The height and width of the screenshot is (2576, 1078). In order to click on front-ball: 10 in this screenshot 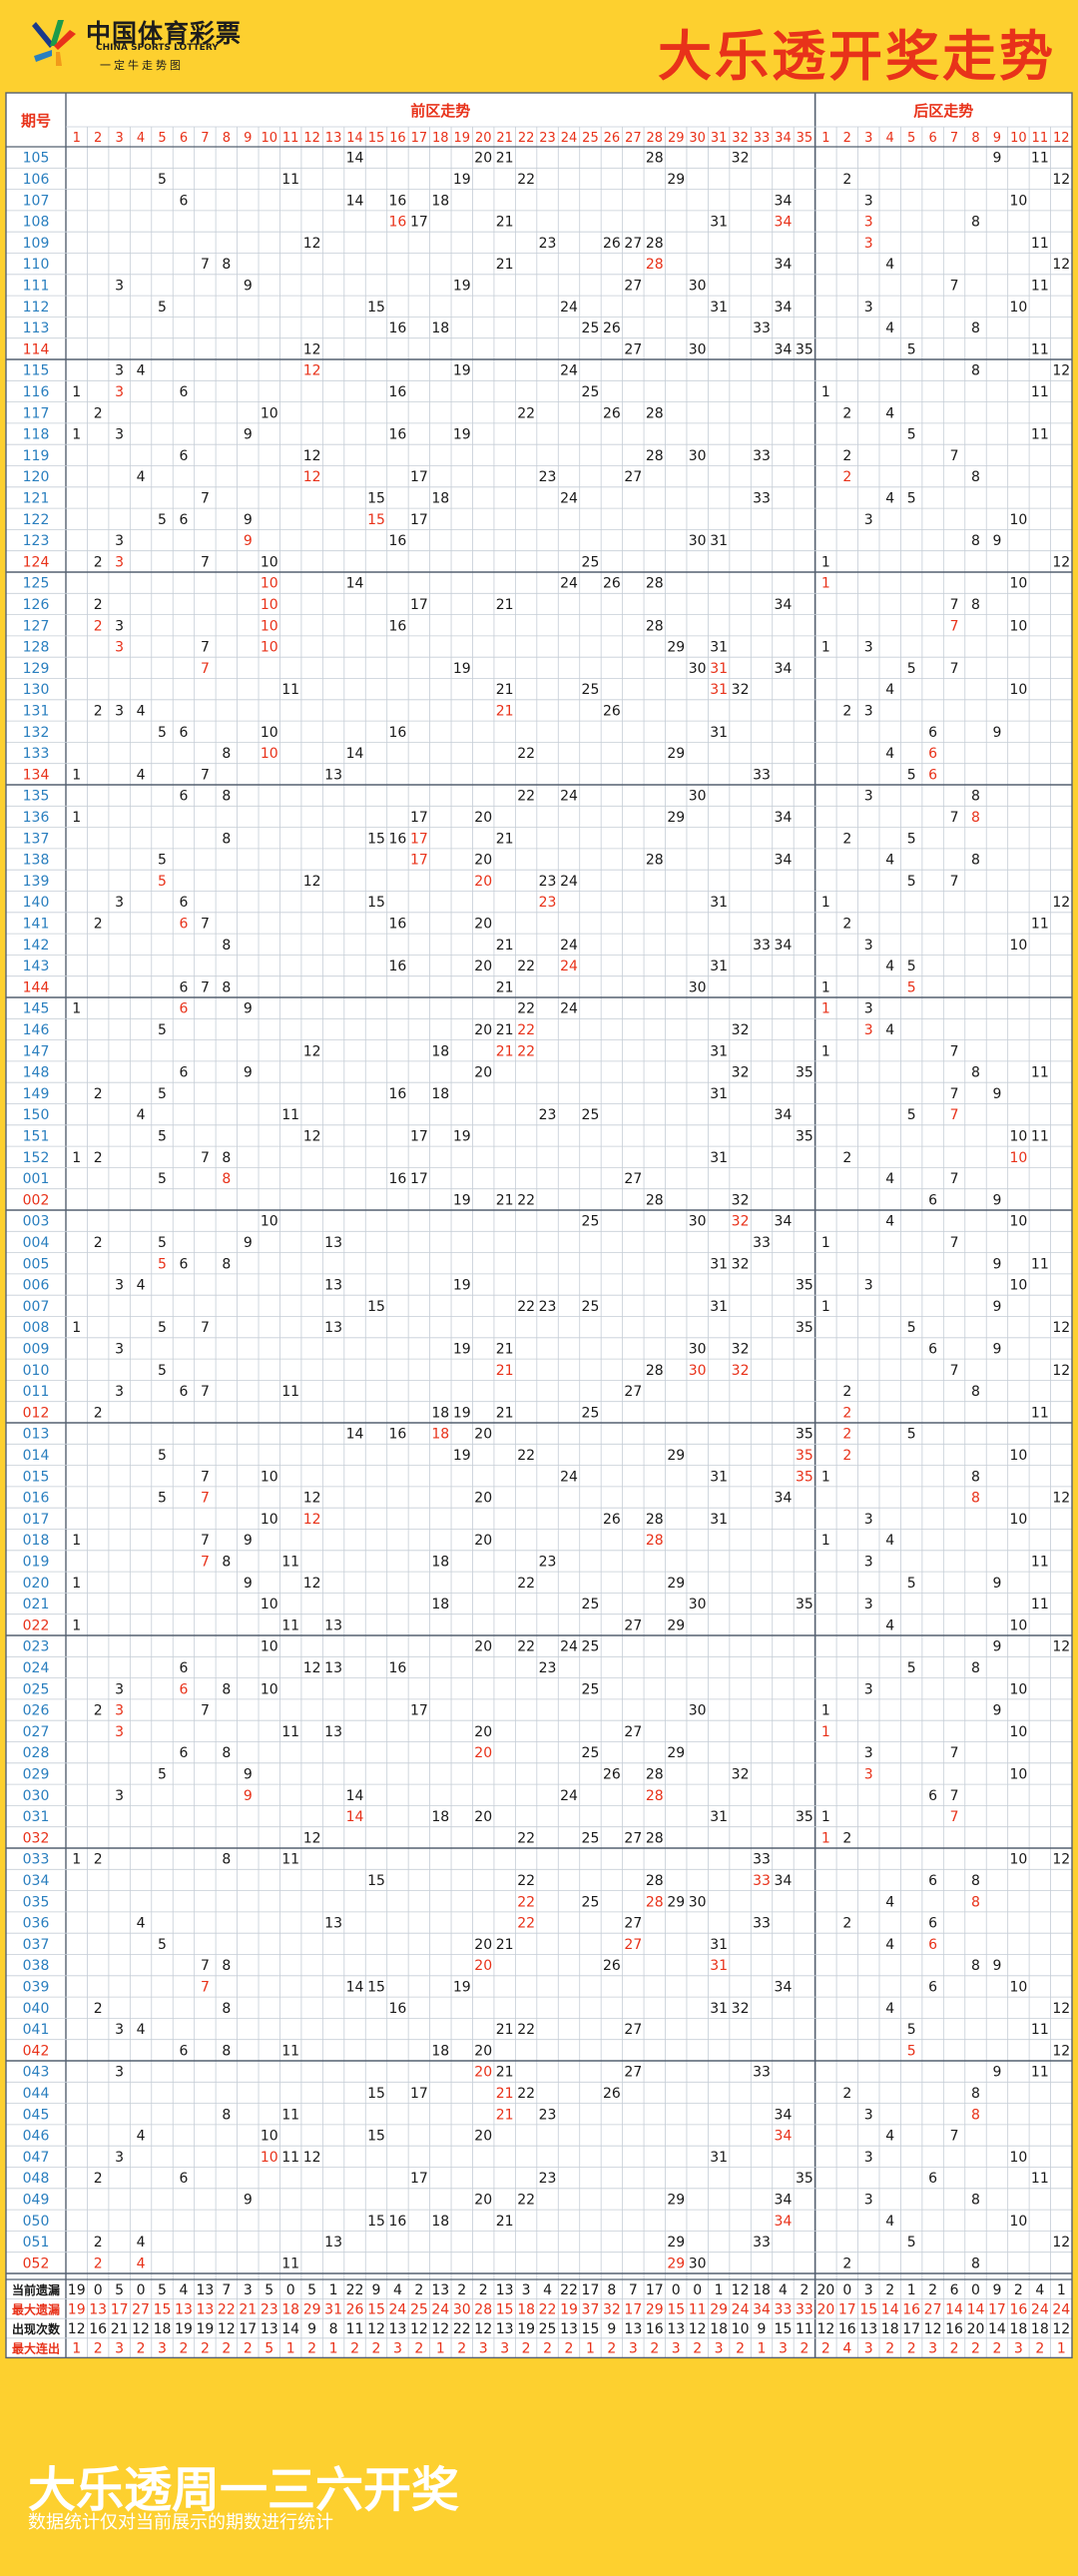, I will do `click(269, 2158)`.